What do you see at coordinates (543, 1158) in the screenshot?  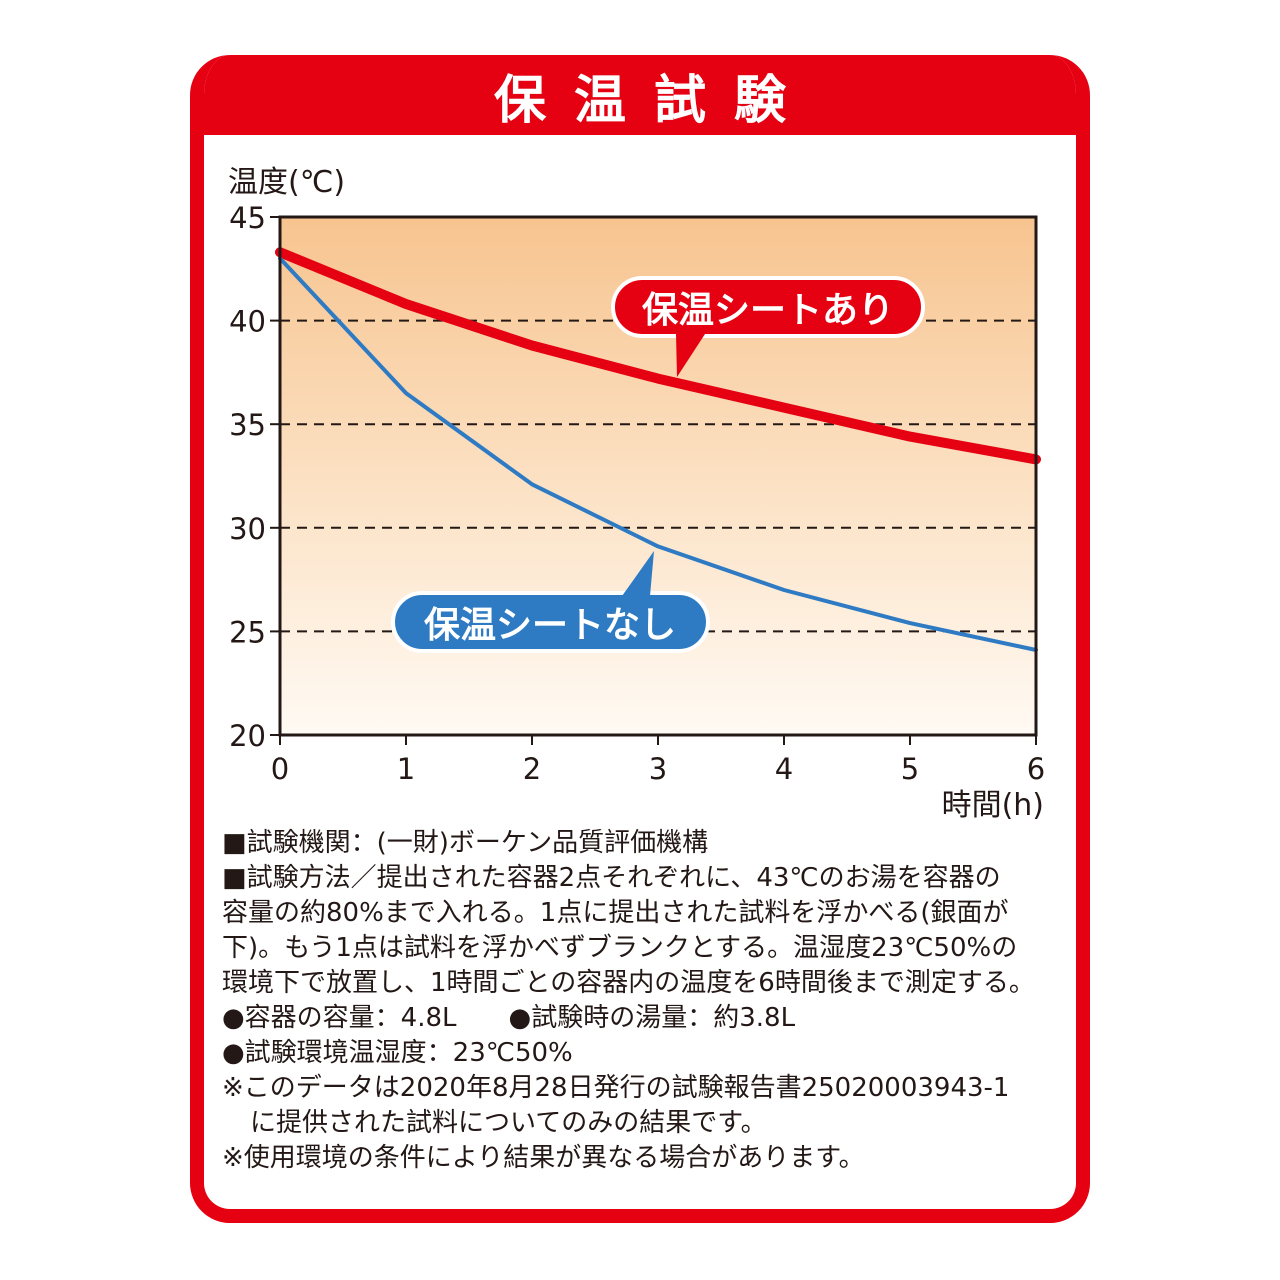 I see `note-disclaimer: ※使用環境の条件により結果が異なる場合があります。` at bounding box center [543, 1158].